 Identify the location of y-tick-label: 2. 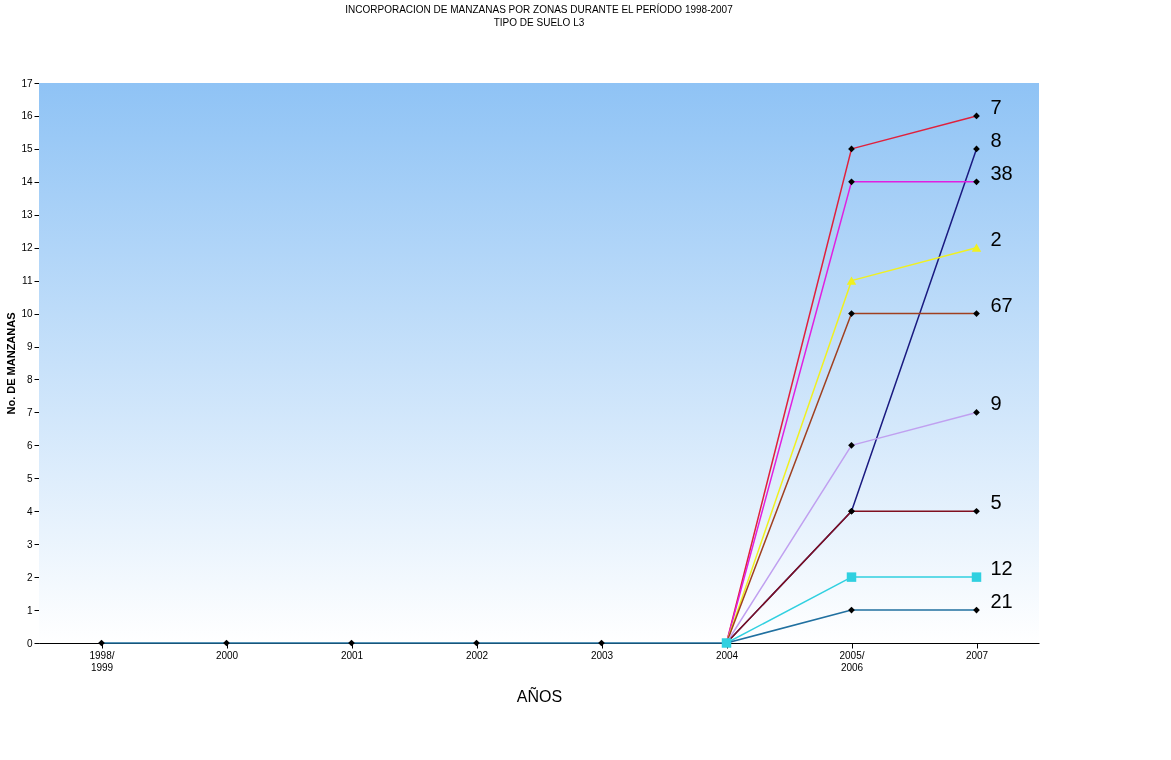
(29, 577).